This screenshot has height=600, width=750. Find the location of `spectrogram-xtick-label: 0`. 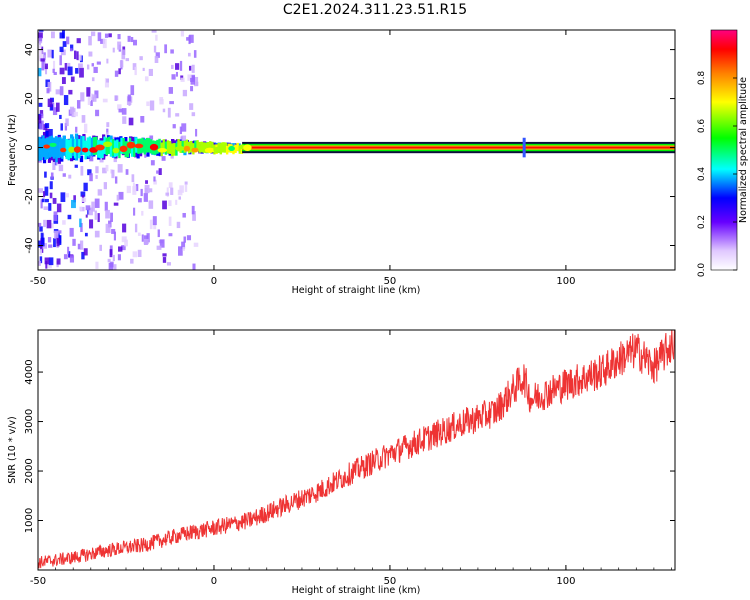

spectrogram-xtick-label: 0 is located at coordinates (214, 281).